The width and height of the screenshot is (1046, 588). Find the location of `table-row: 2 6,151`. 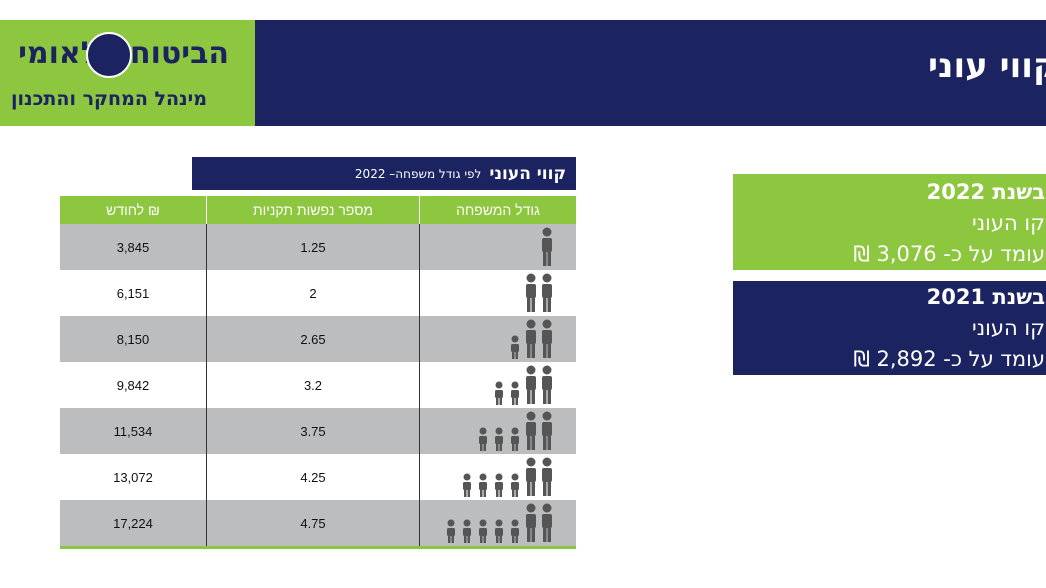

table-row: 2 6,151 is located at coordinates (318, 293).